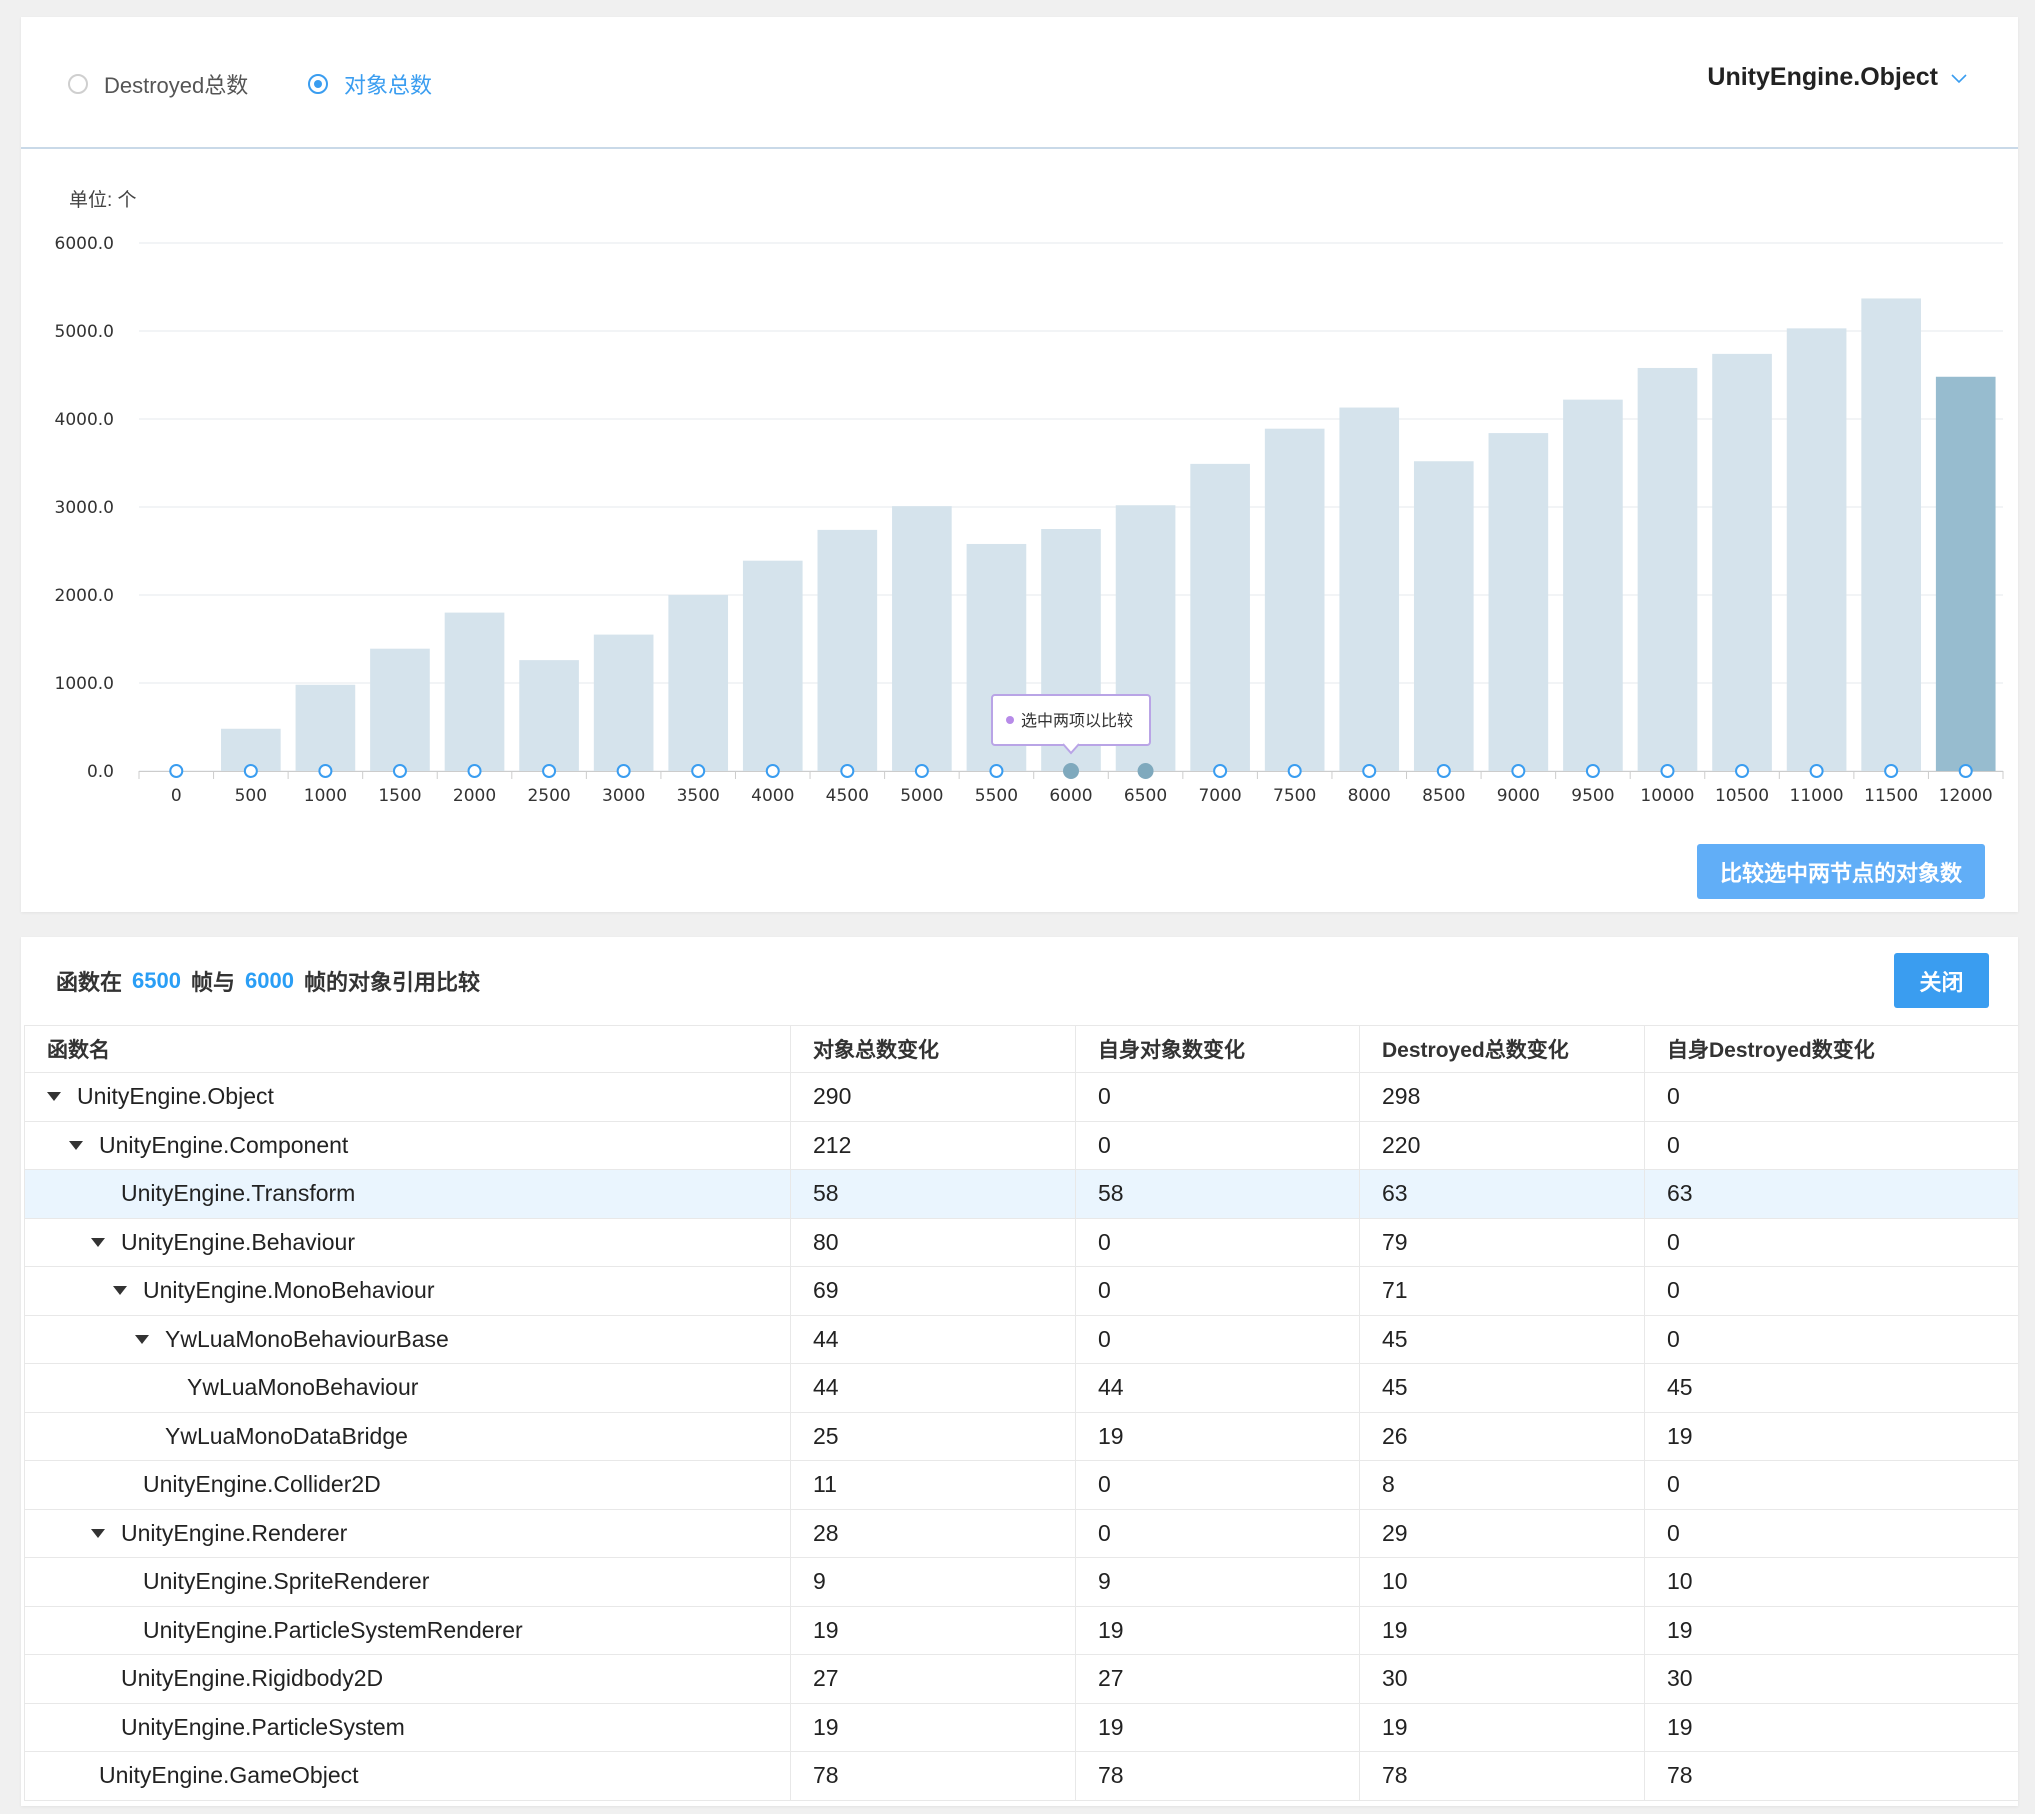 This screenshot has width=2035, height=1814. What do you see at coordinates (333, 1629) in the screenshot?
I see `function-name: UnityEngine.ParticleSystemRenderer` at bounding box center [333, 1629].